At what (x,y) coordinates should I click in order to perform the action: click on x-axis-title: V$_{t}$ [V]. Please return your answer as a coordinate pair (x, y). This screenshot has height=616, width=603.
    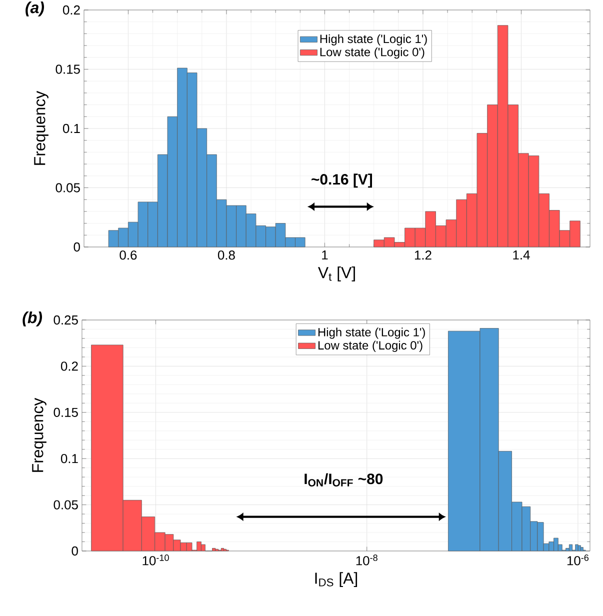
    Looking at the image, I should click on (336, 274).